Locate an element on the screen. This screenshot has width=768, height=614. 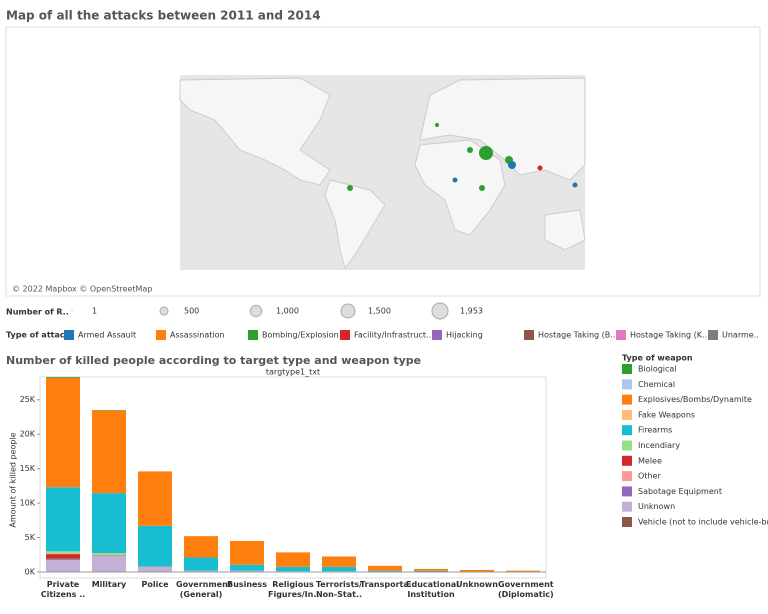
size-legend-label: 500 is located at coordinates (191, 311).